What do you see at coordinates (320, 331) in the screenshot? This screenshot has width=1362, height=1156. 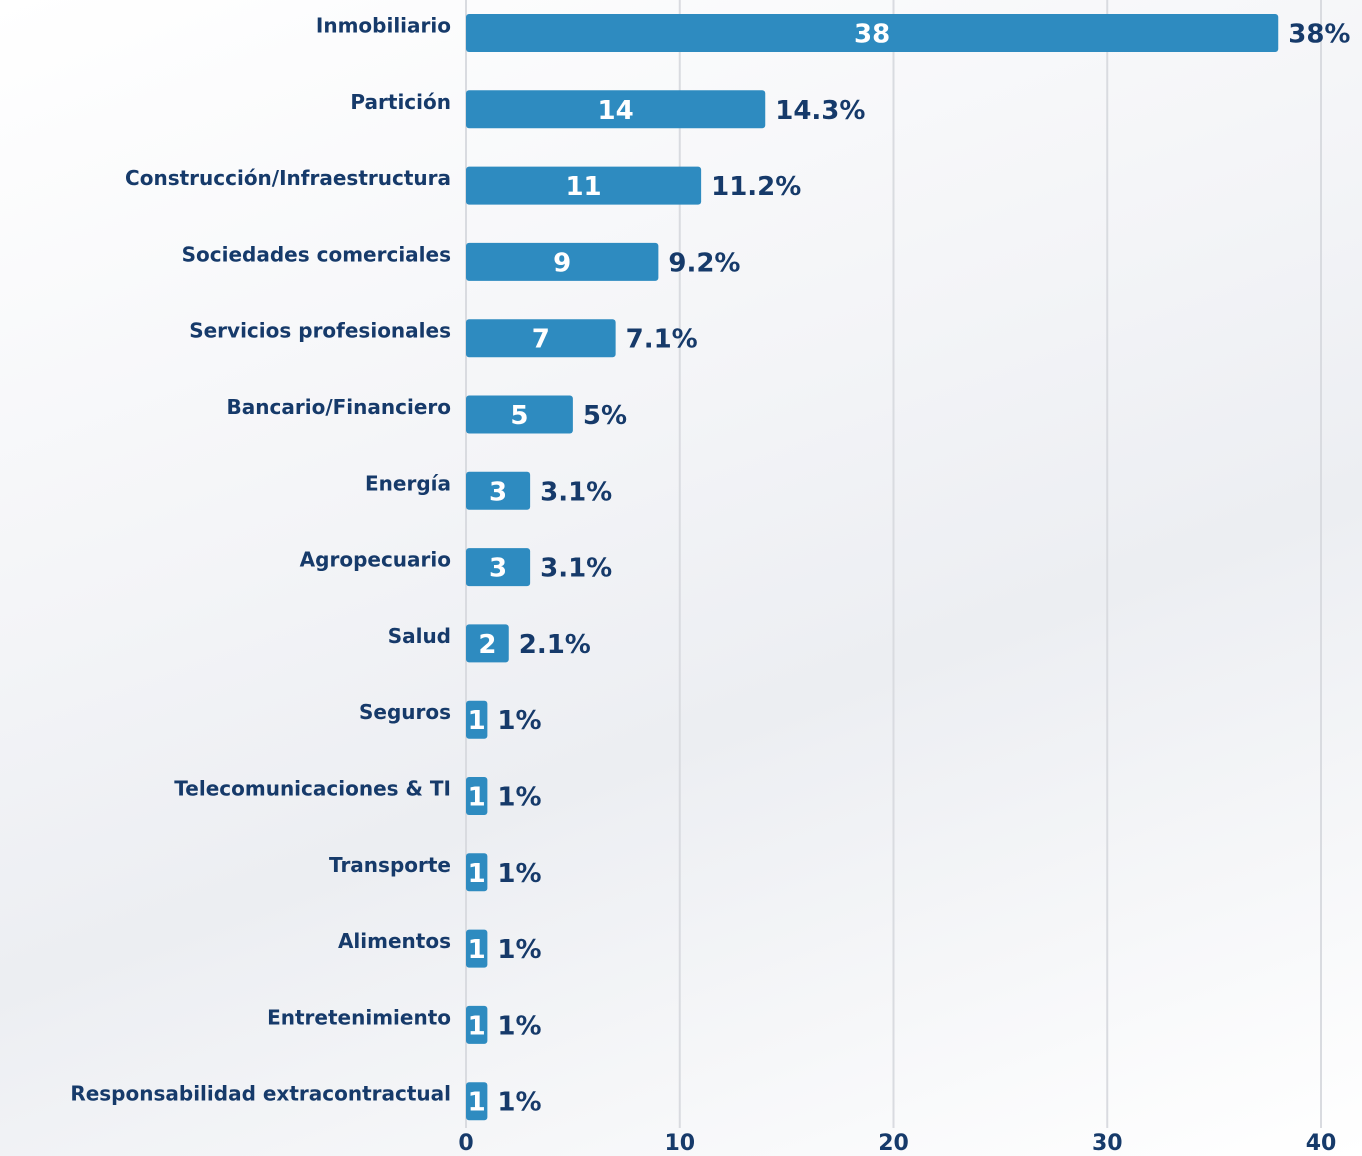 I see `category-label: Servicios profesionales` at bounding box center [320, 331].